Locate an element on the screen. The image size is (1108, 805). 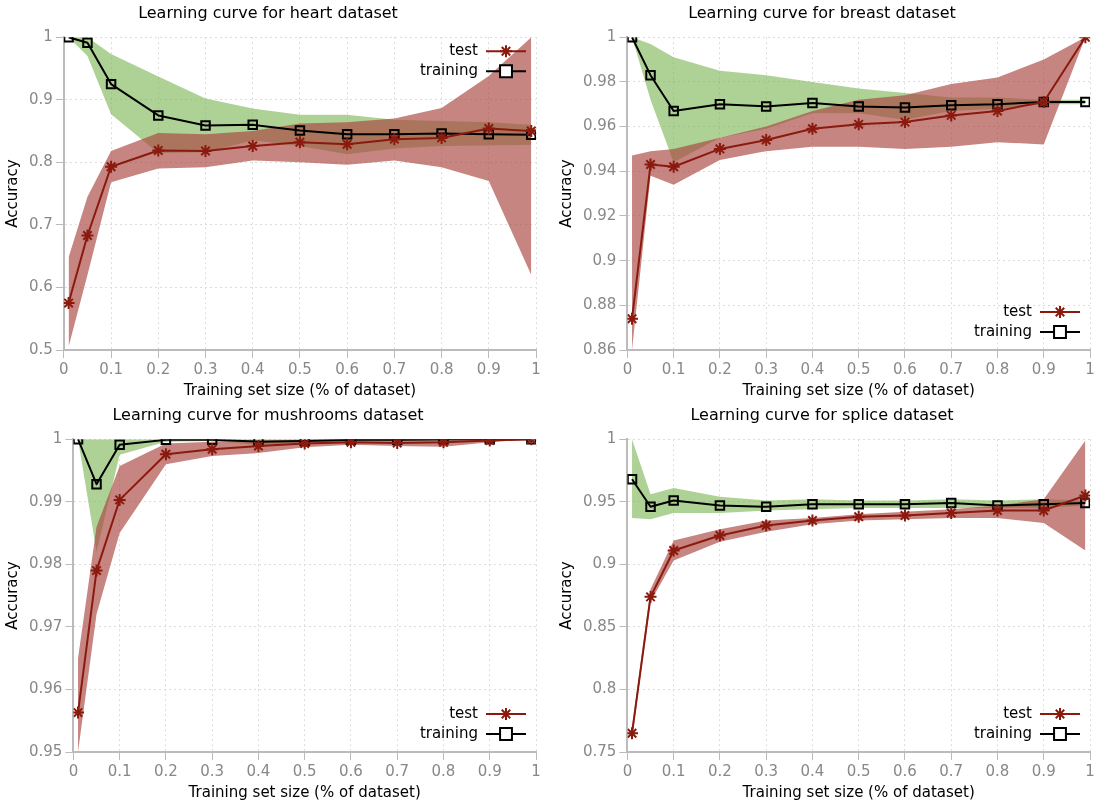
y-tick-label: 0.86 is located at coordinates (599, 348).